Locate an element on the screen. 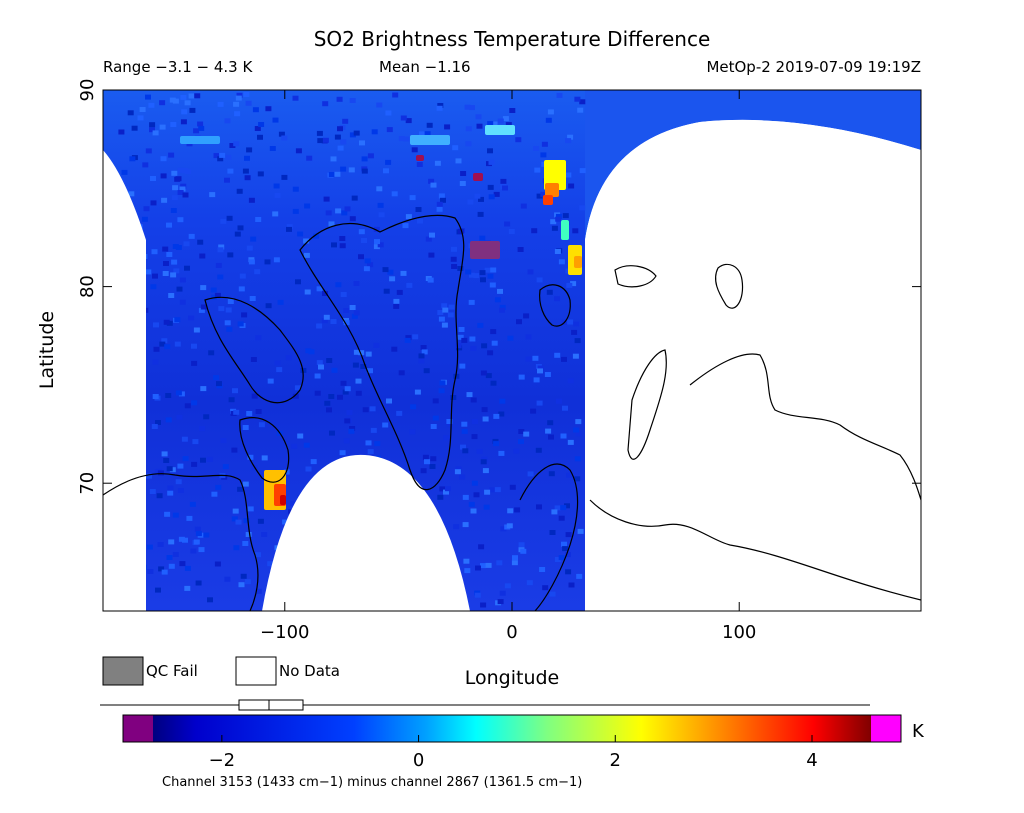 This screenshot has width=1024, height=813. coastline-taymyr-siberia is located at coordinates (805, 427).